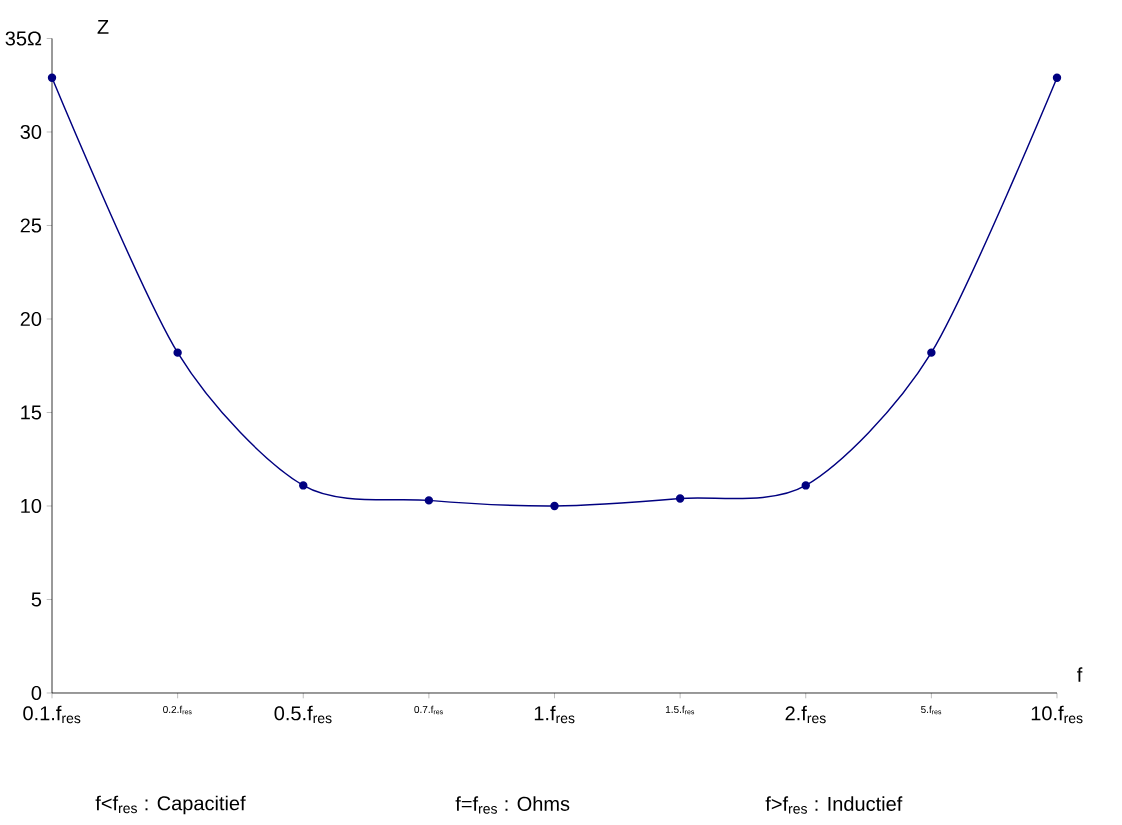  I want to click on x-tick-label: 1.5.f$_{res}$, so click(680, 710).